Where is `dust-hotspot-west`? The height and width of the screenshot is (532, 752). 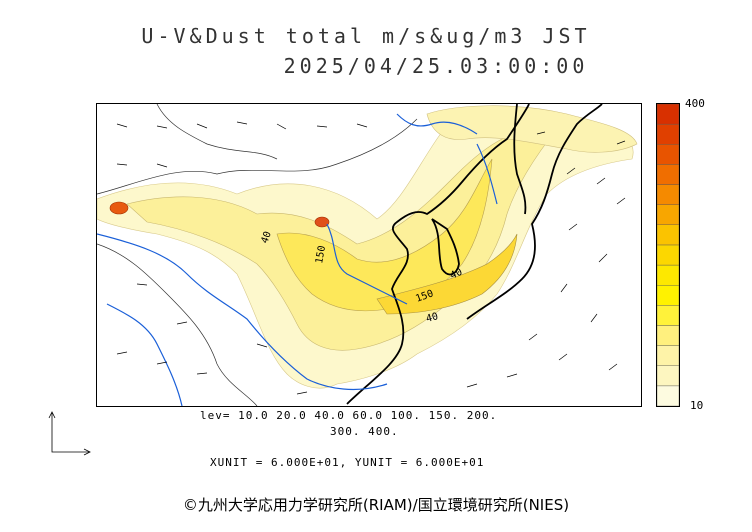 dust-hotspot-west is located at coordinates (119, 208).